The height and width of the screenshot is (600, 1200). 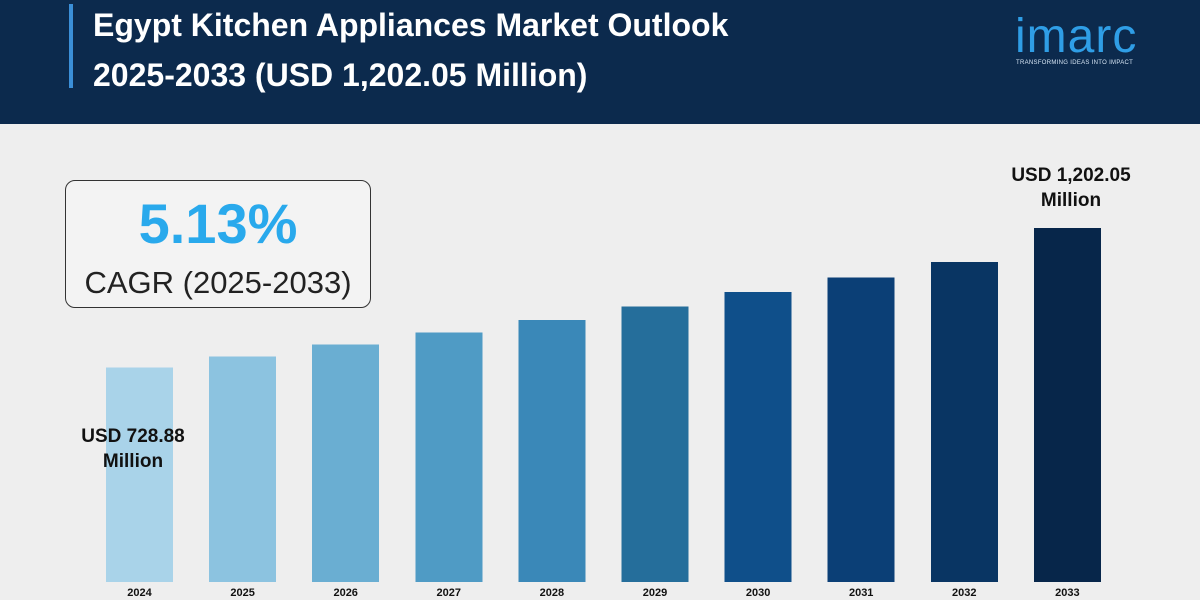 What do you see at coordinates (1067, 405) in the screenshot?
I see `bar-2033` at bounding box center [1067, 405].